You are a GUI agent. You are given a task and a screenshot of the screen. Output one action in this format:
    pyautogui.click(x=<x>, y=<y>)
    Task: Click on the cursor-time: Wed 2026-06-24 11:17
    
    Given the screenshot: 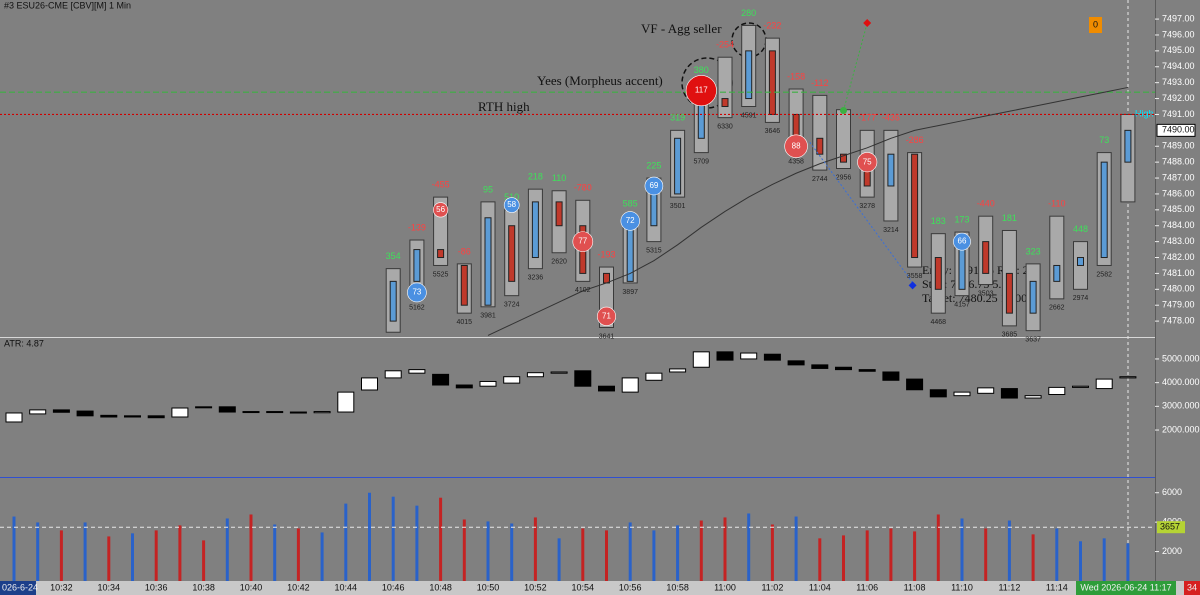 What is the action you would take?
    pyautogui.click(x=1125, y=587)
    